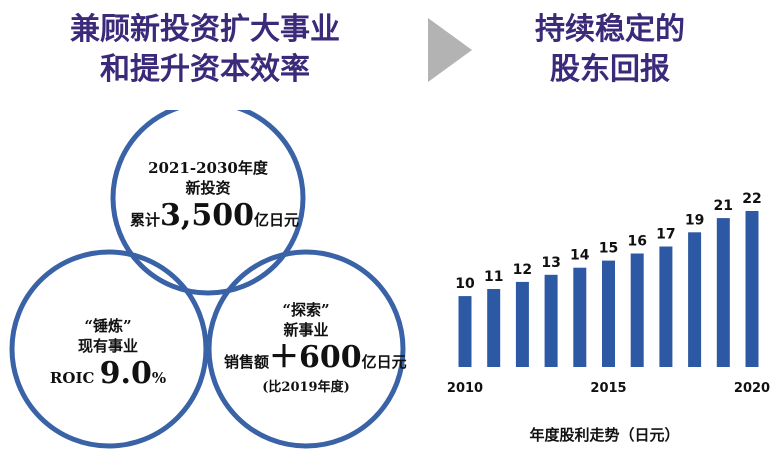  I want to click on bar-2012, so click(522, 324).